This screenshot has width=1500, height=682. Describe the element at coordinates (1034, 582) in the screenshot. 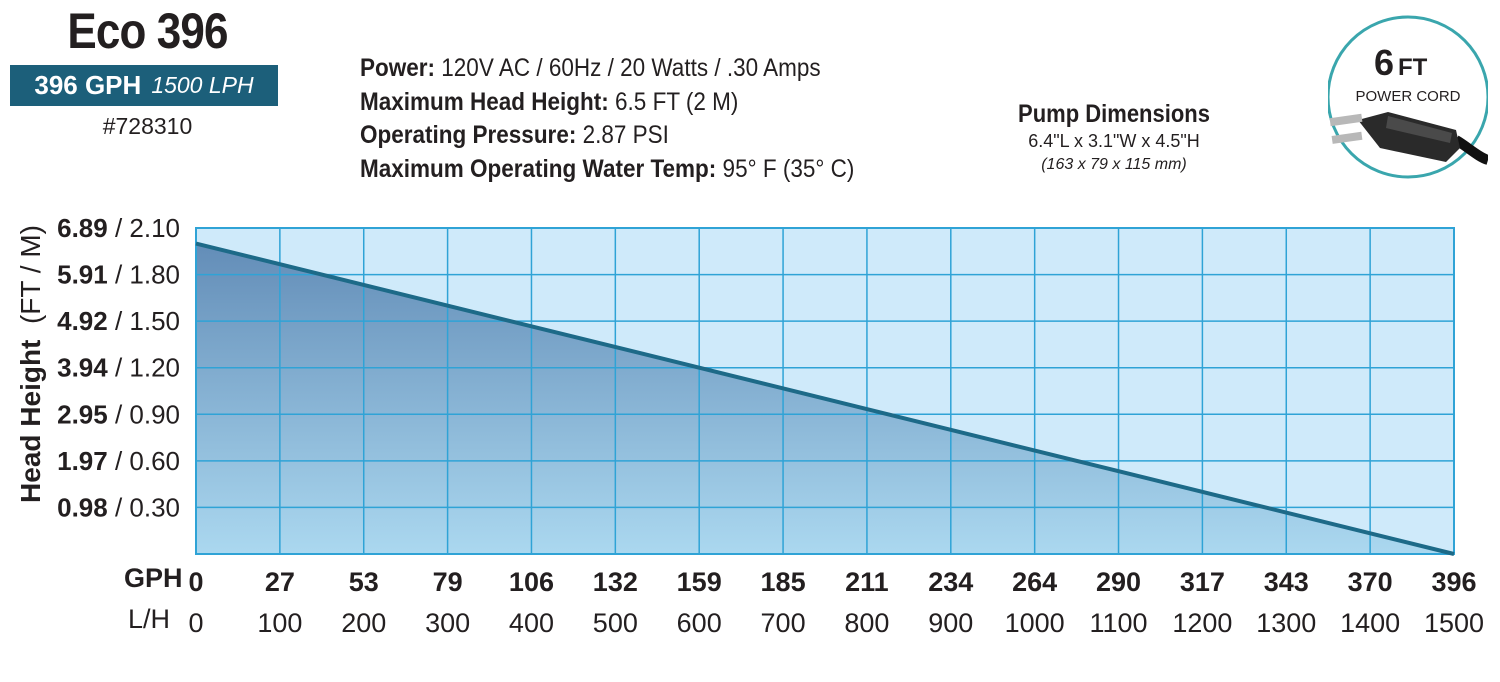

I see `x-tick-gph: 264` at that location.